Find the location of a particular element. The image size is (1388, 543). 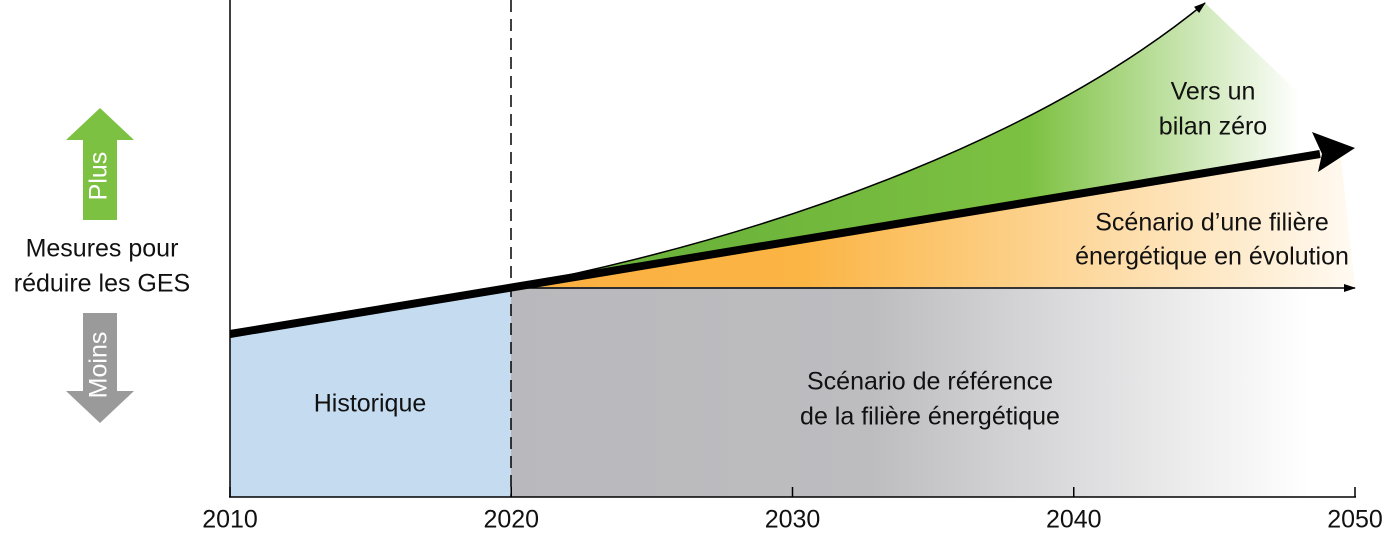

y-axis-label: réduire les GES is located at coordinates (102, 284).